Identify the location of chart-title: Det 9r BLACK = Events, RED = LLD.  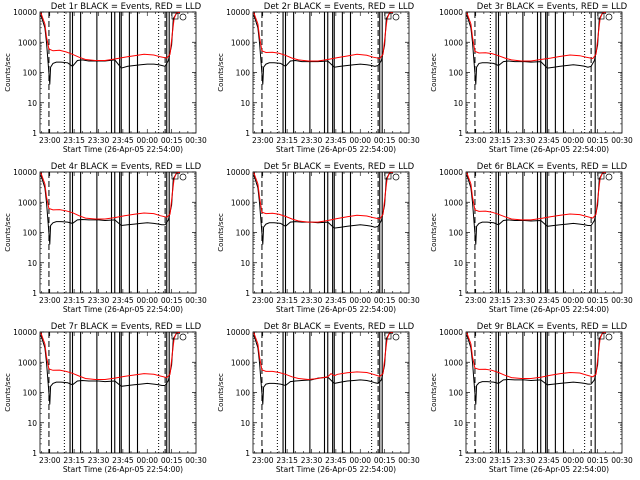
(552, 327).